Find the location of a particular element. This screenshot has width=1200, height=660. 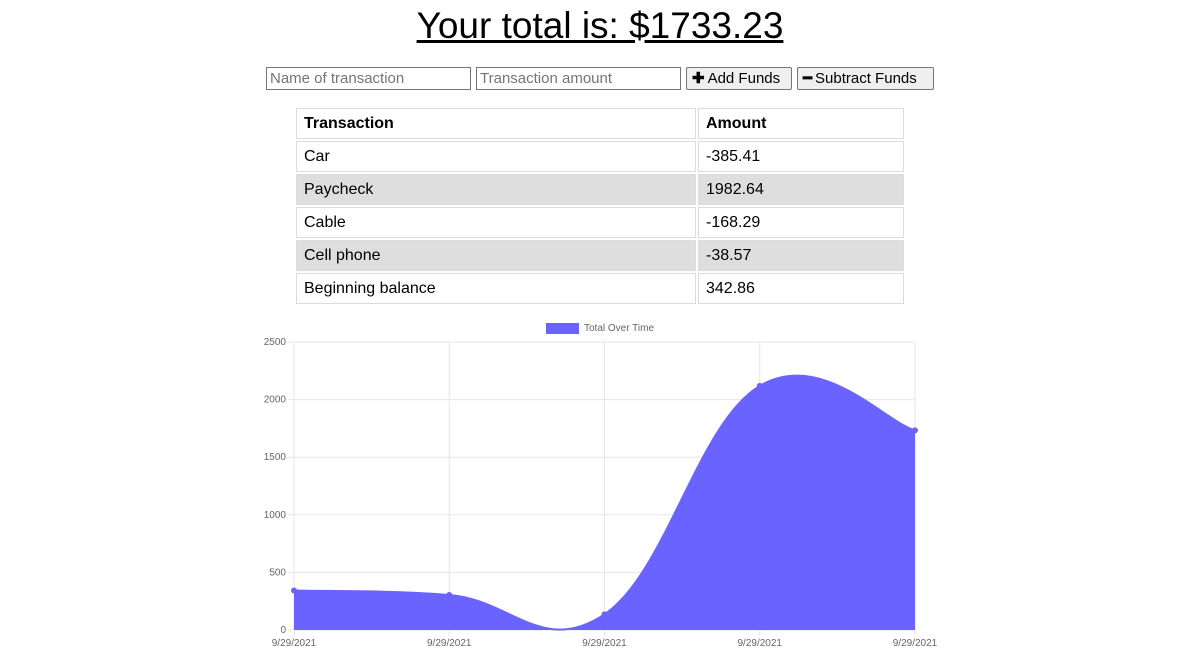

add-funds-label: Add Funds is located at coordinates (744, 78).